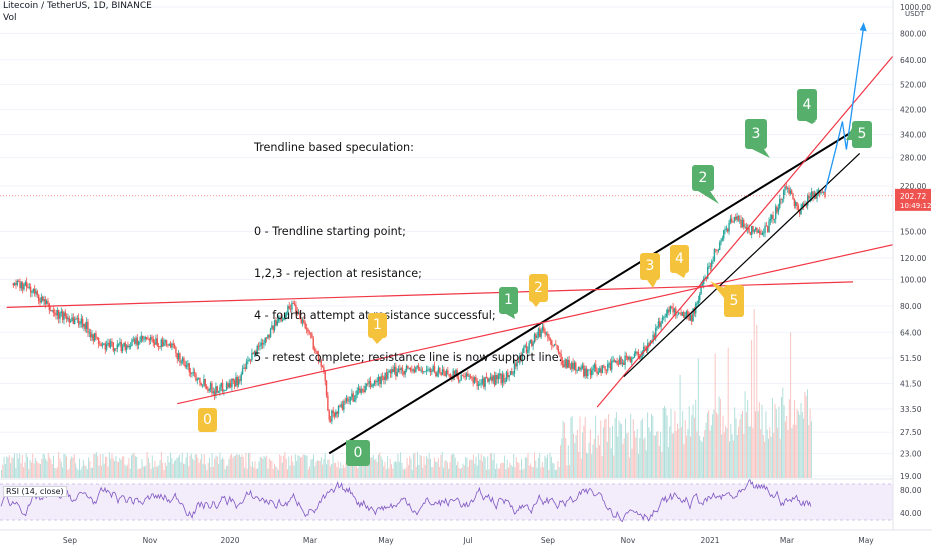 The image size is (932, 550). I want to click on rsi-label: RSI (14, close), so click(35, 491).